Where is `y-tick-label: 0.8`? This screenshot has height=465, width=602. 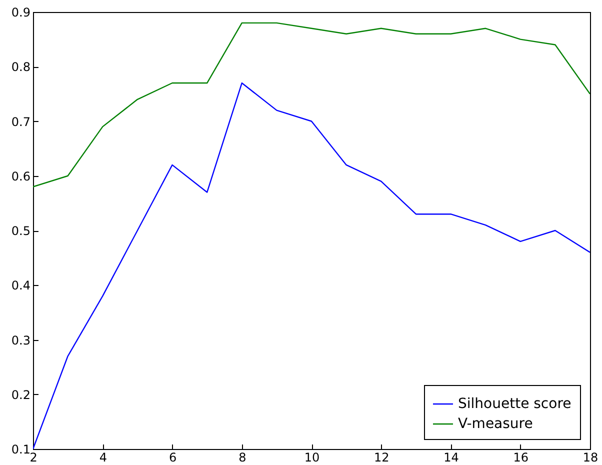
y-tick-label: 0.8 is located at coordinates (20, 67).